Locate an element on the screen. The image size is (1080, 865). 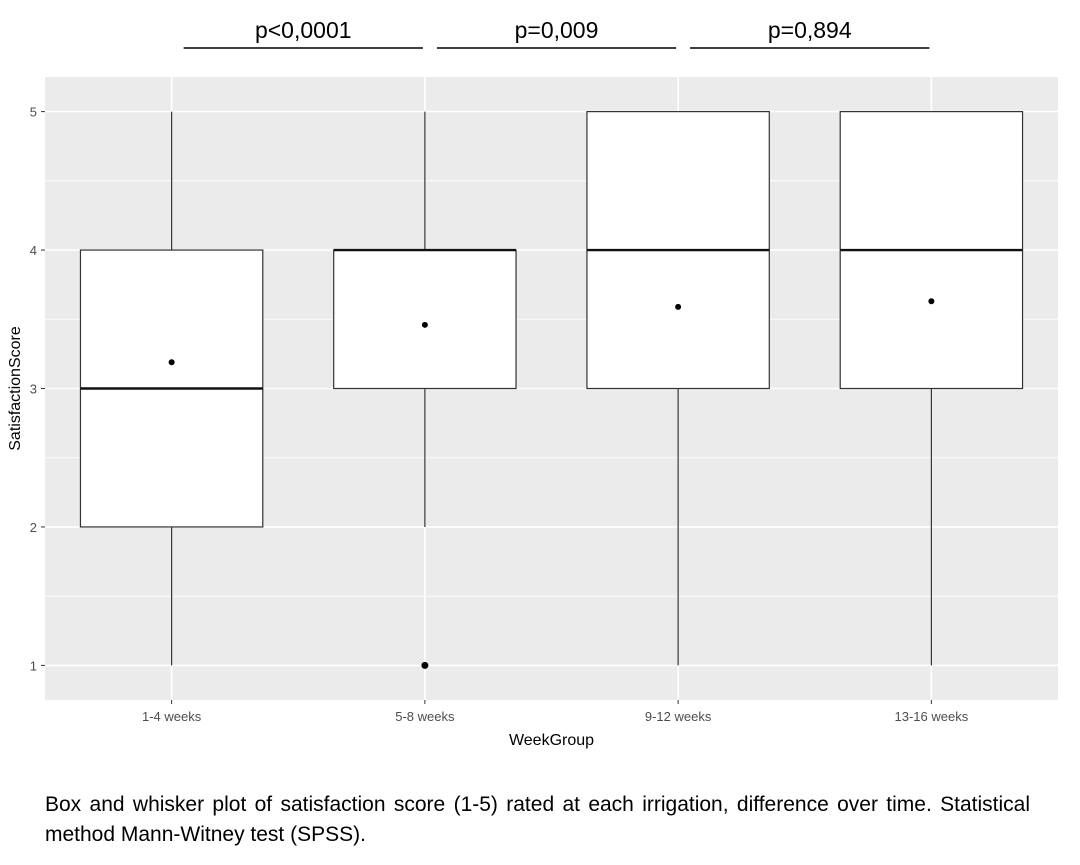
p-value-label: p=0,009 is located at coordinates (557, 30).